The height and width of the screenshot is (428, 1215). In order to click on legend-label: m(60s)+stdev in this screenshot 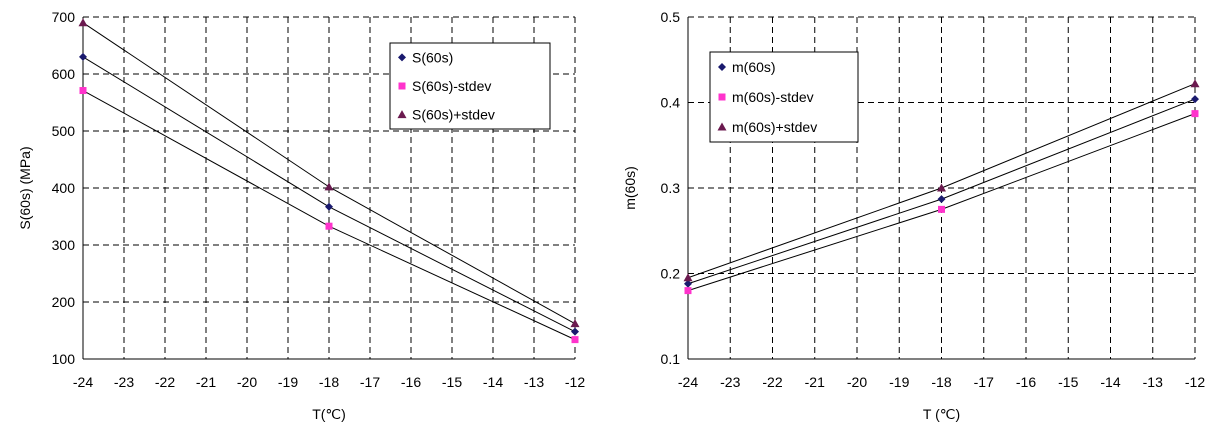, I will do `click(774, 127)`.